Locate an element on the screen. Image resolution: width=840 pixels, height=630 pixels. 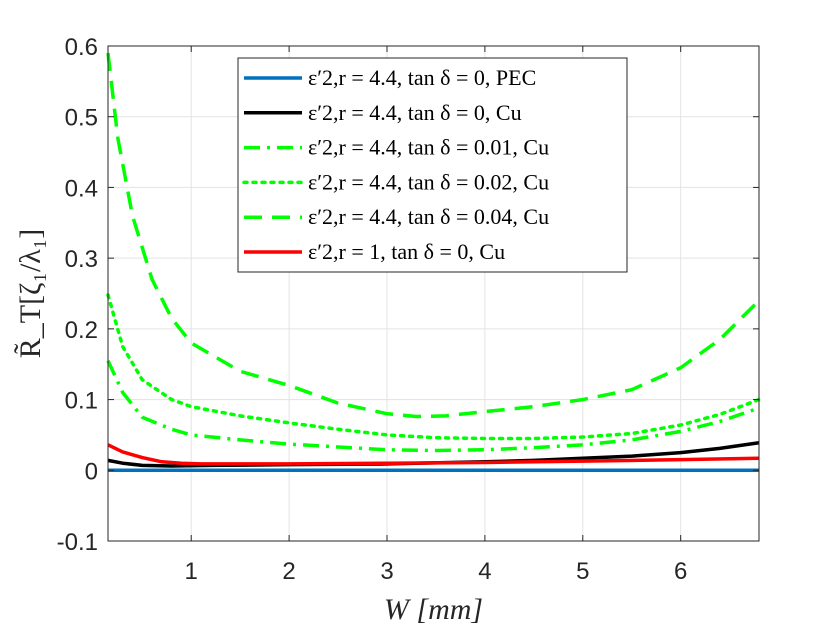
legend-label-6: ε′2,r = 1, tan δ = 0, Cu is located at coordinates (406, 251).